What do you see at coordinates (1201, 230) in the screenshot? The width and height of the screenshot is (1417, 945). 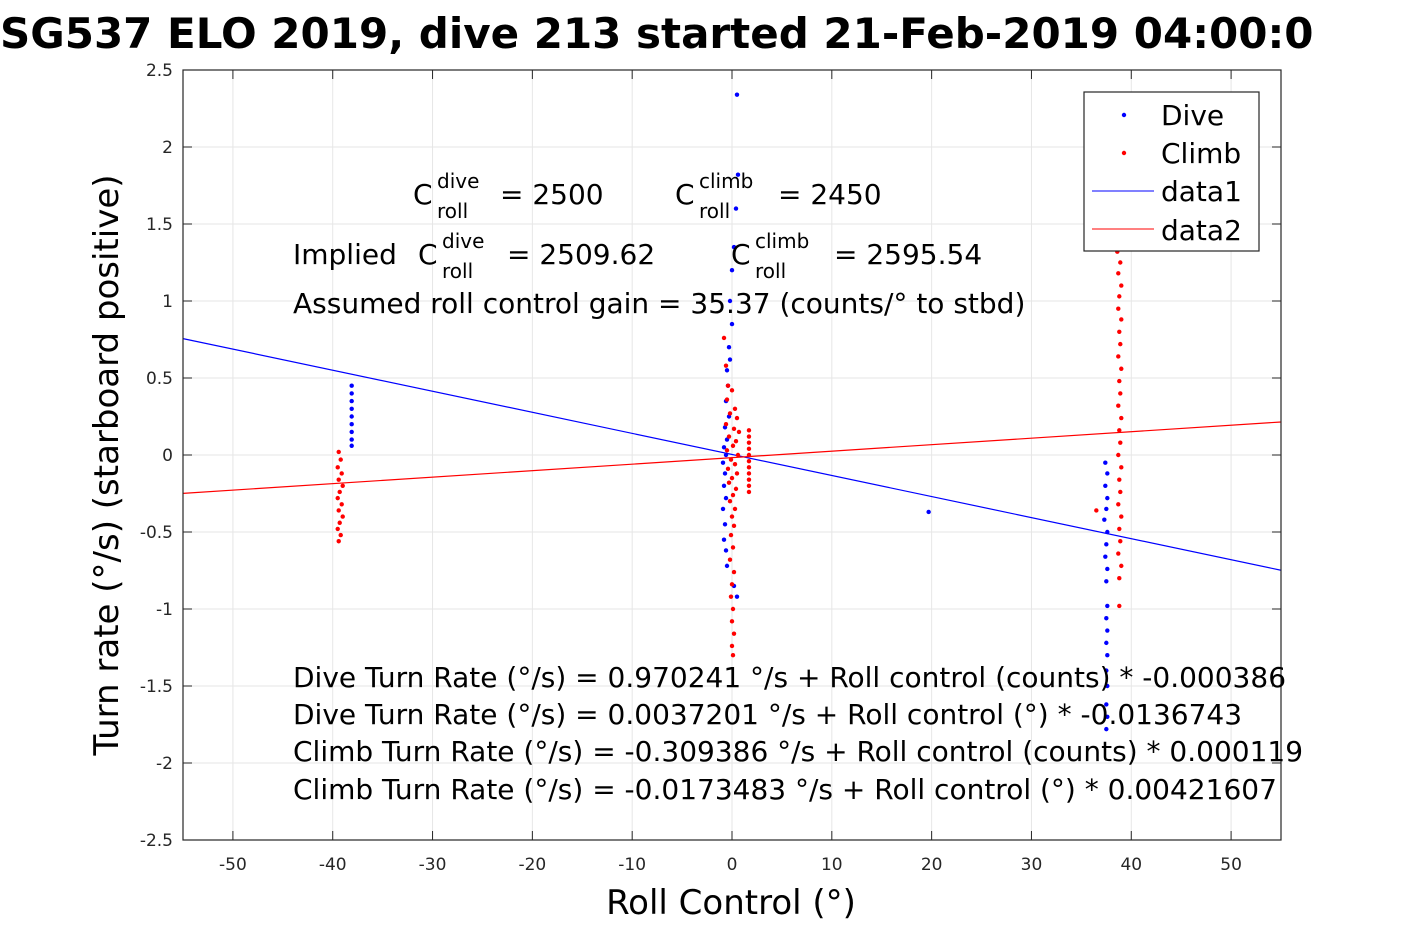 I see `legend-data2-label: data2` at bounding box center [1201, 230].